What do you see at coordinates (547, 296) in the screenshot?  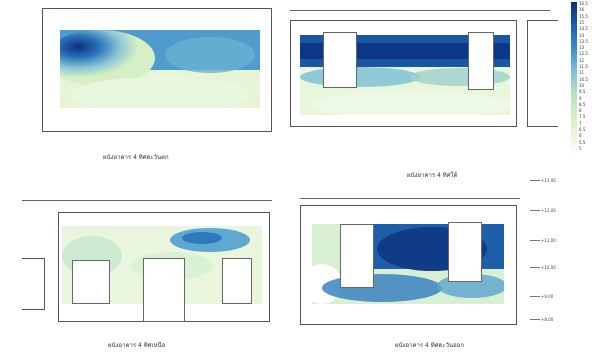 I see `elevation-label: +9.00` at bounding box center [547, 296].